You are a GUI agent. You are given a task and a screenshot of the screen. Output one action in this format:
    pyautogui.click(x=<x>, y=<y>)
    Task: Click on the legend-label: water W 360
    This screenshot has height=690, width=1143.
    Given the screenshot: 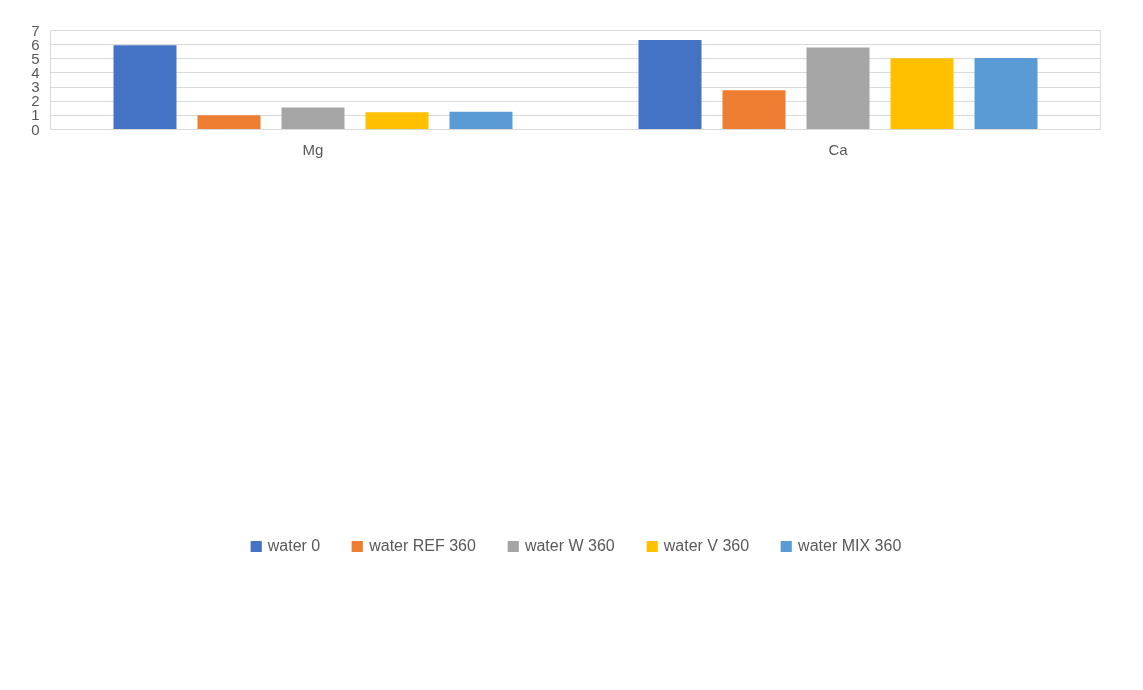 What is the action you would take?
    pyautogui.click(x=569, y=545)
    